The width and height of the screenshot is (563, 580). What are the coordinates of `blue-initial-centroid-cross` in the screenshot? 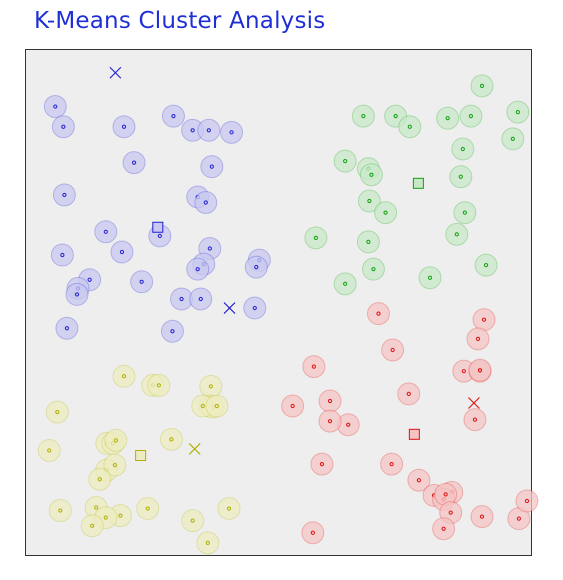 It's located at (115, 72).